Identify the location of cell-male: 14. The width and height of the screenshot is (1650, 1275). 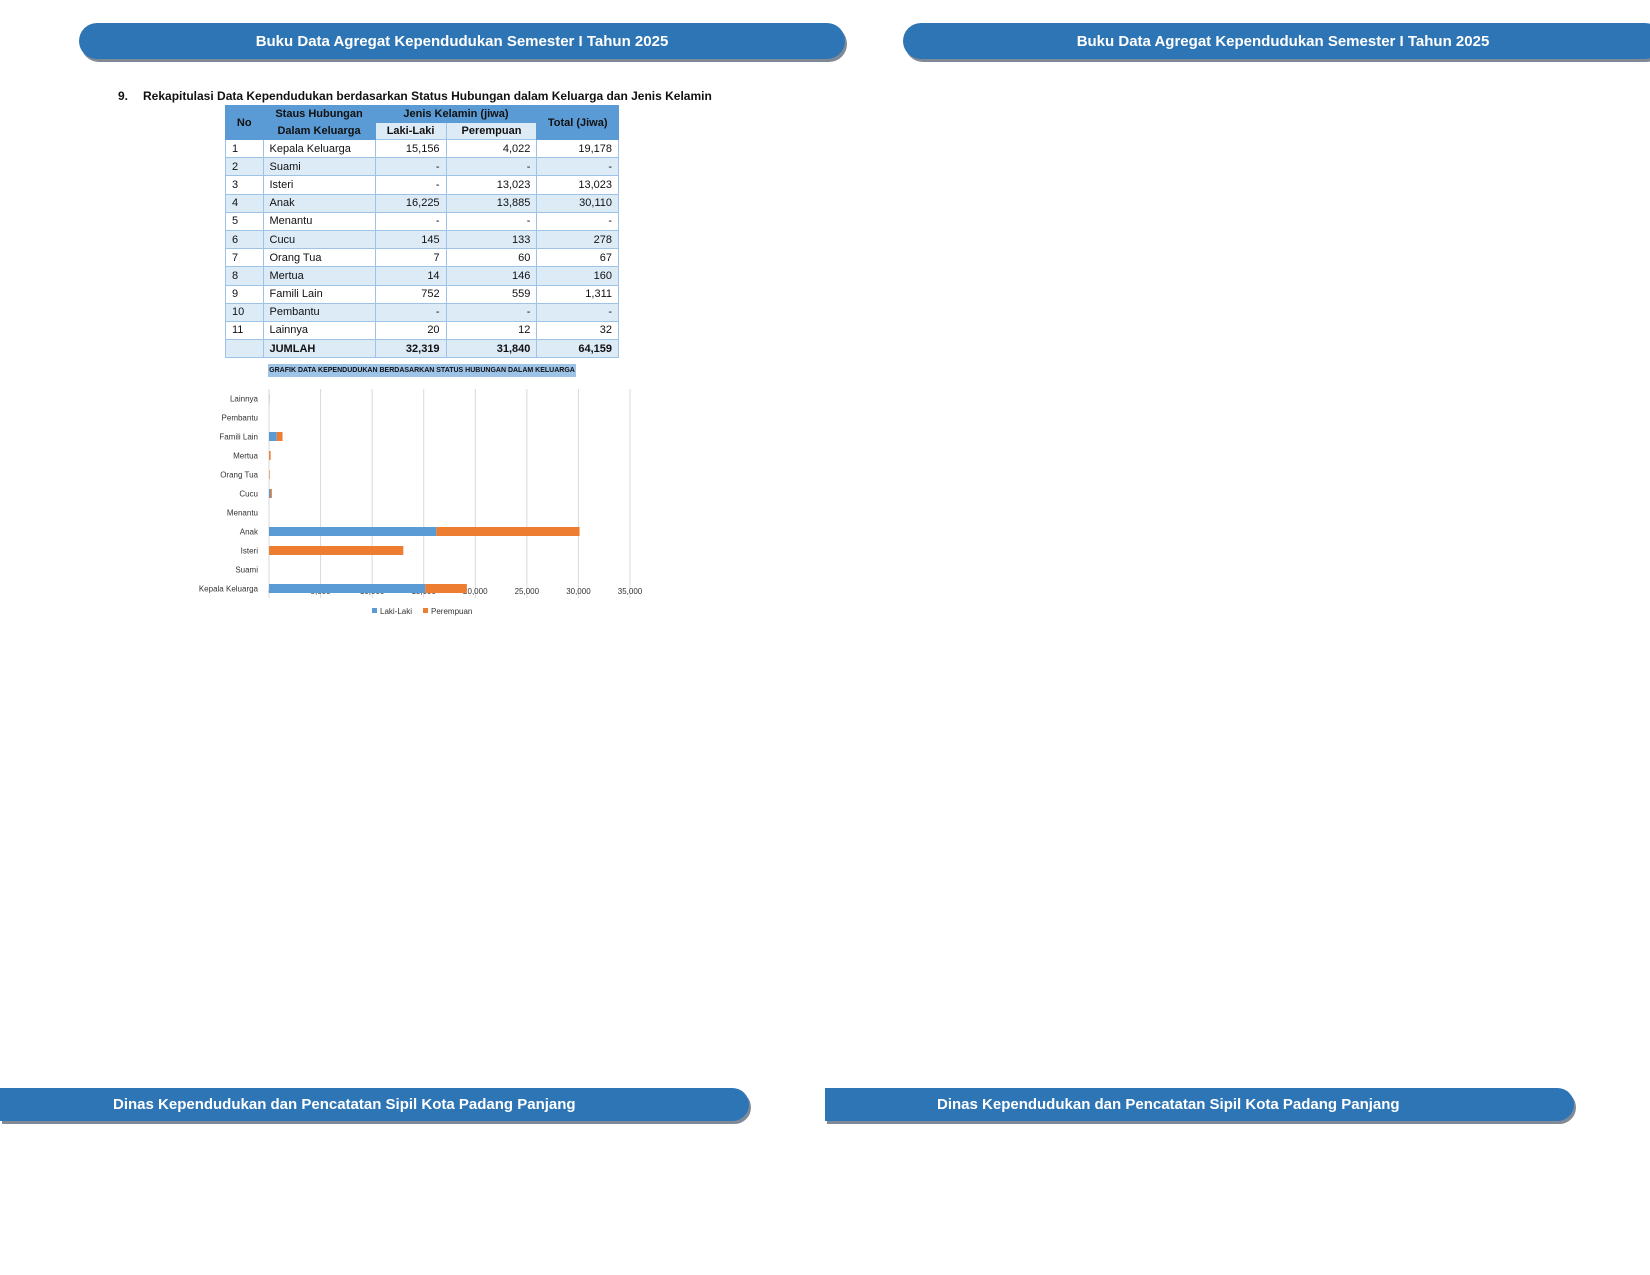
(410, 276).